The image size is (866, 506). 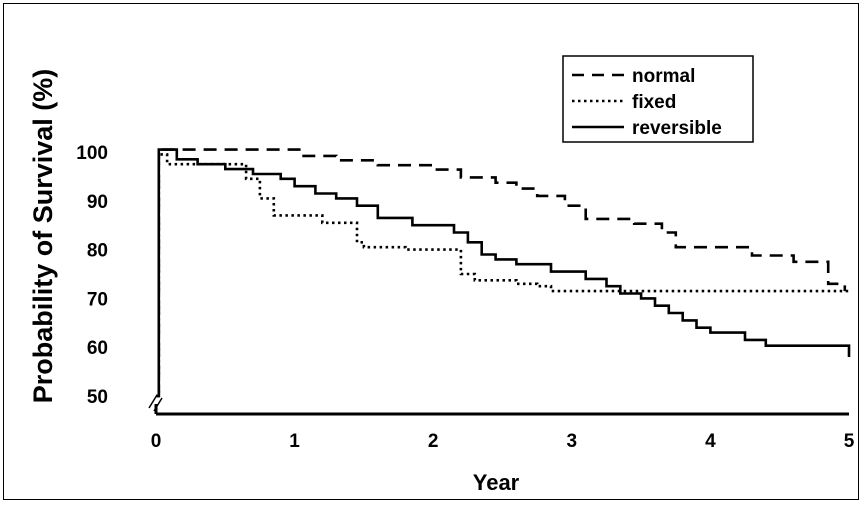 What do you see at coordinates (849, 441) in the screenshot?
I see `x-tick-label: 5` at bounding box center [849, 441].